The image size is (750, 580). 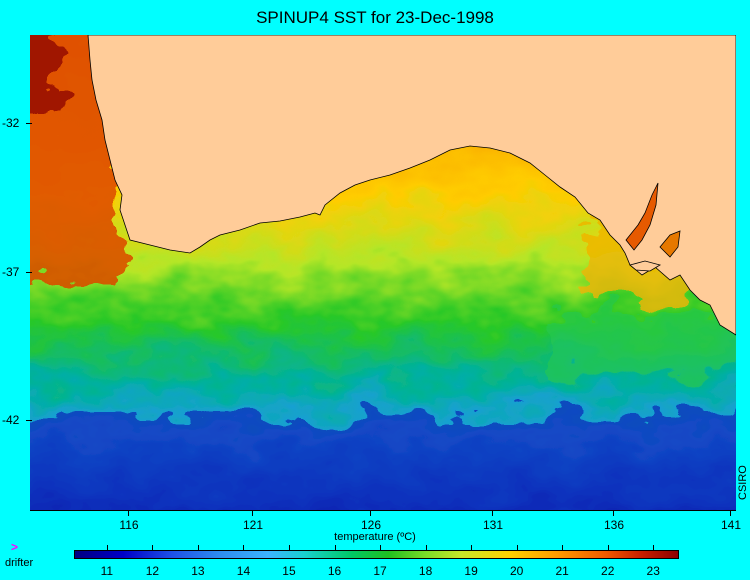 I want to click on lat-tick-label: -37, so click(x=17, y=272).